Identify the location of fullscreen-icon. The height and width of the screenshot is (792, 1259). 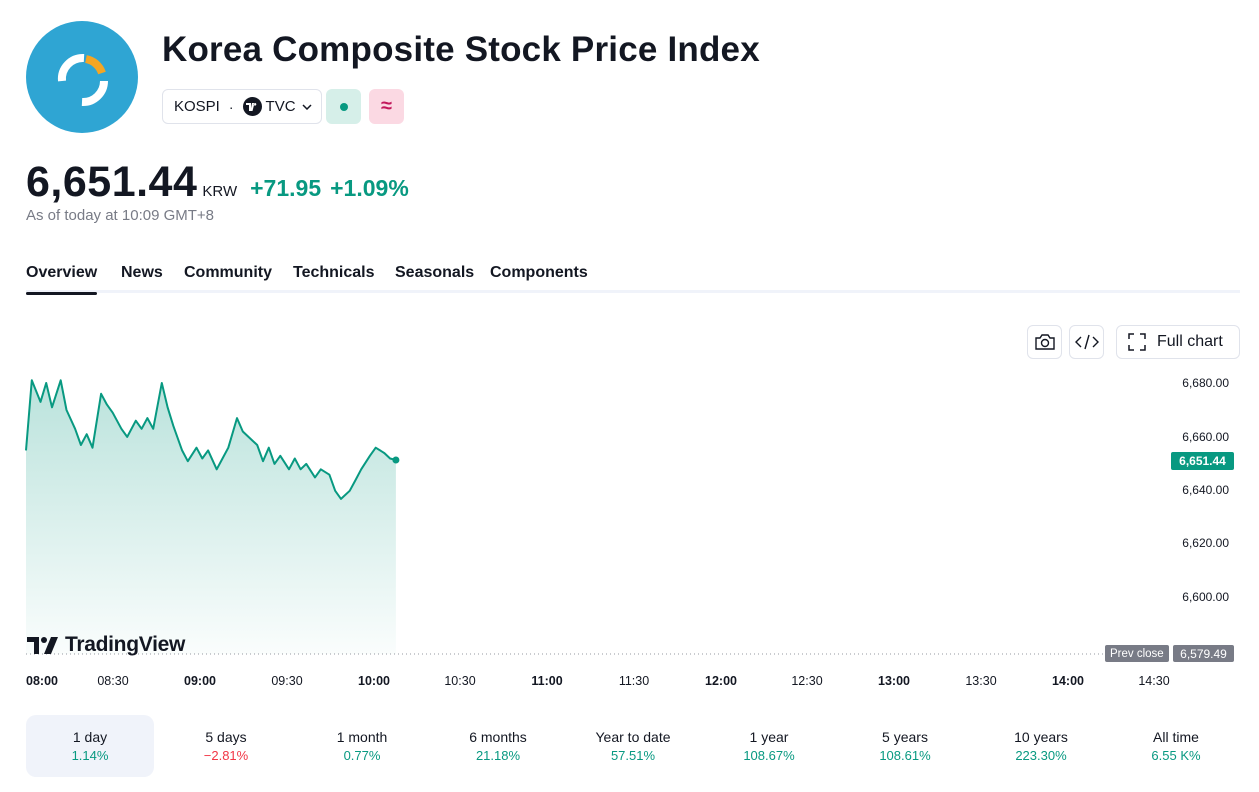
(1137, 342).